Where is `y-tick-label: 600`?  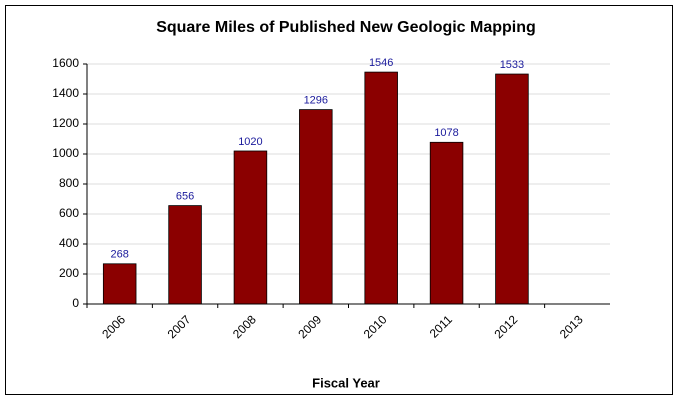 y-tick-label: 600 is located at coordinates (69, 213).